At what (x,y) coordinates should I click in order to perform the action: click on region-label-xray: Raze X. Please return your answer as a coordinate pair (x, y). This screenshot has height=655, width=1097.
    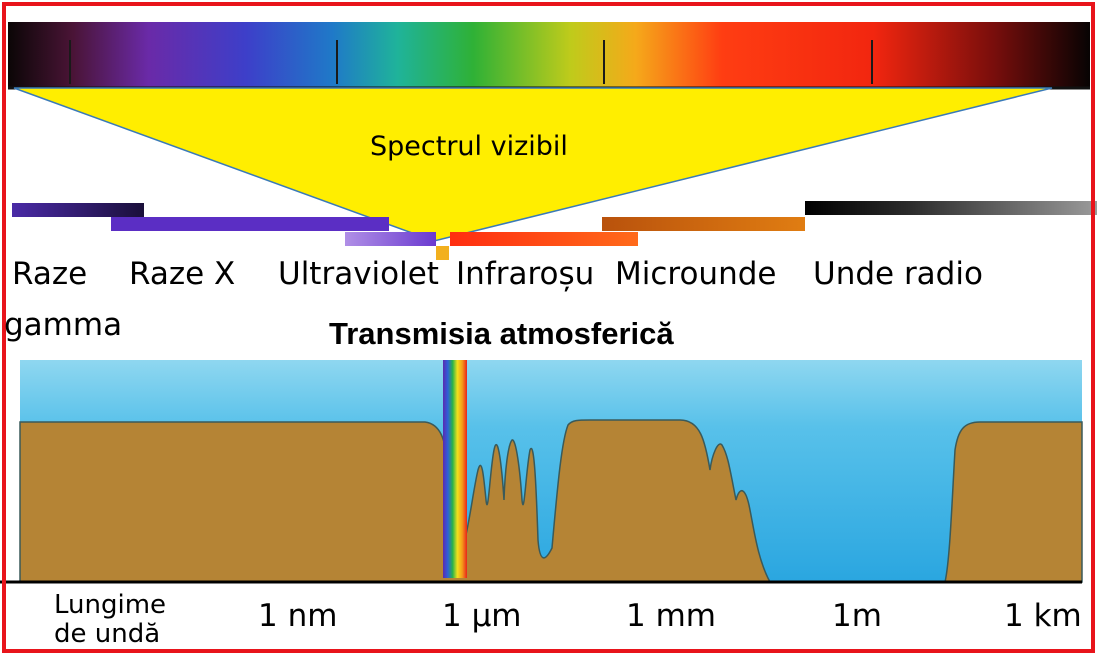
    Looking at the image, I should click on (182, 274).